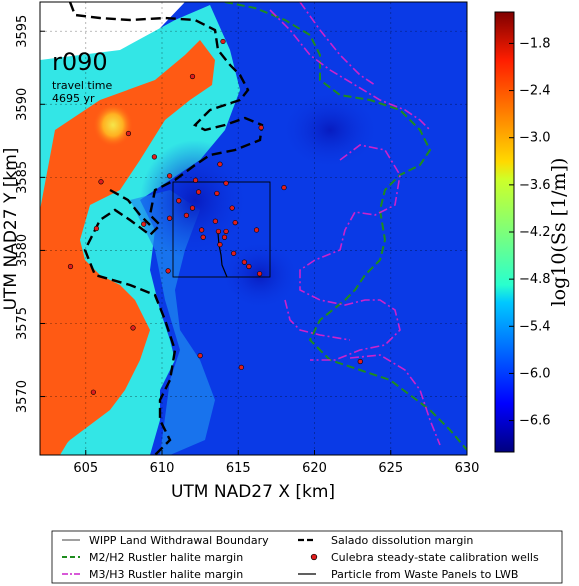  What do you see at coordinates (172, 322) in the screenshot?
I see `transition-zone` at bounding box center [172, 322].